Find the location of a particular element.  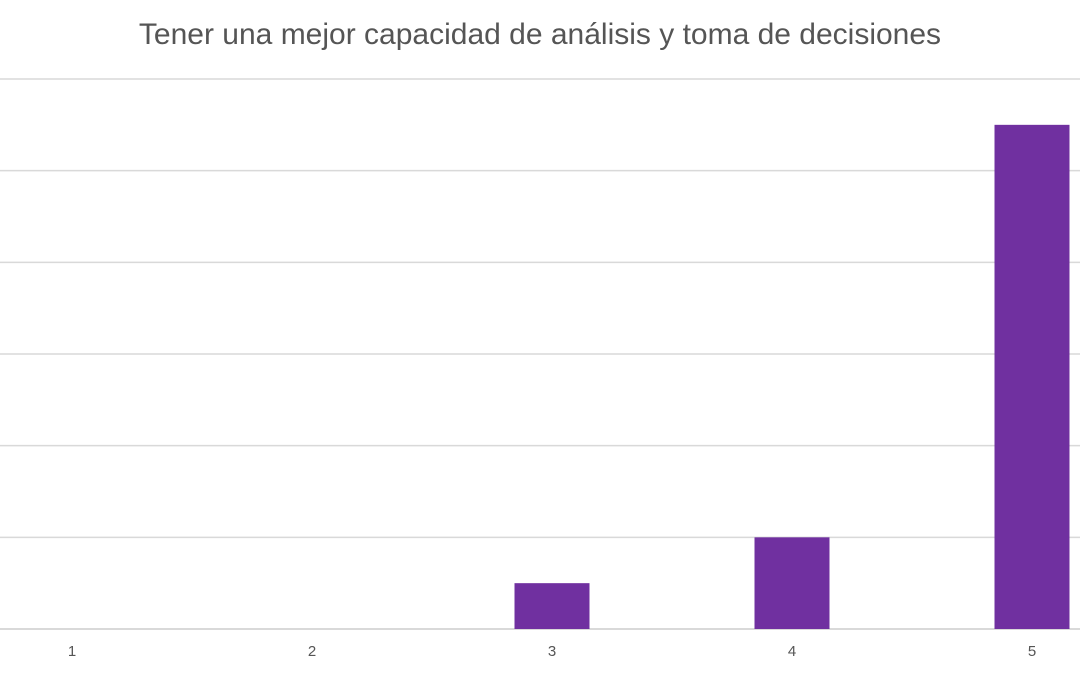

x-tick-label-5: 5 is located at coordinates (1032, 651).